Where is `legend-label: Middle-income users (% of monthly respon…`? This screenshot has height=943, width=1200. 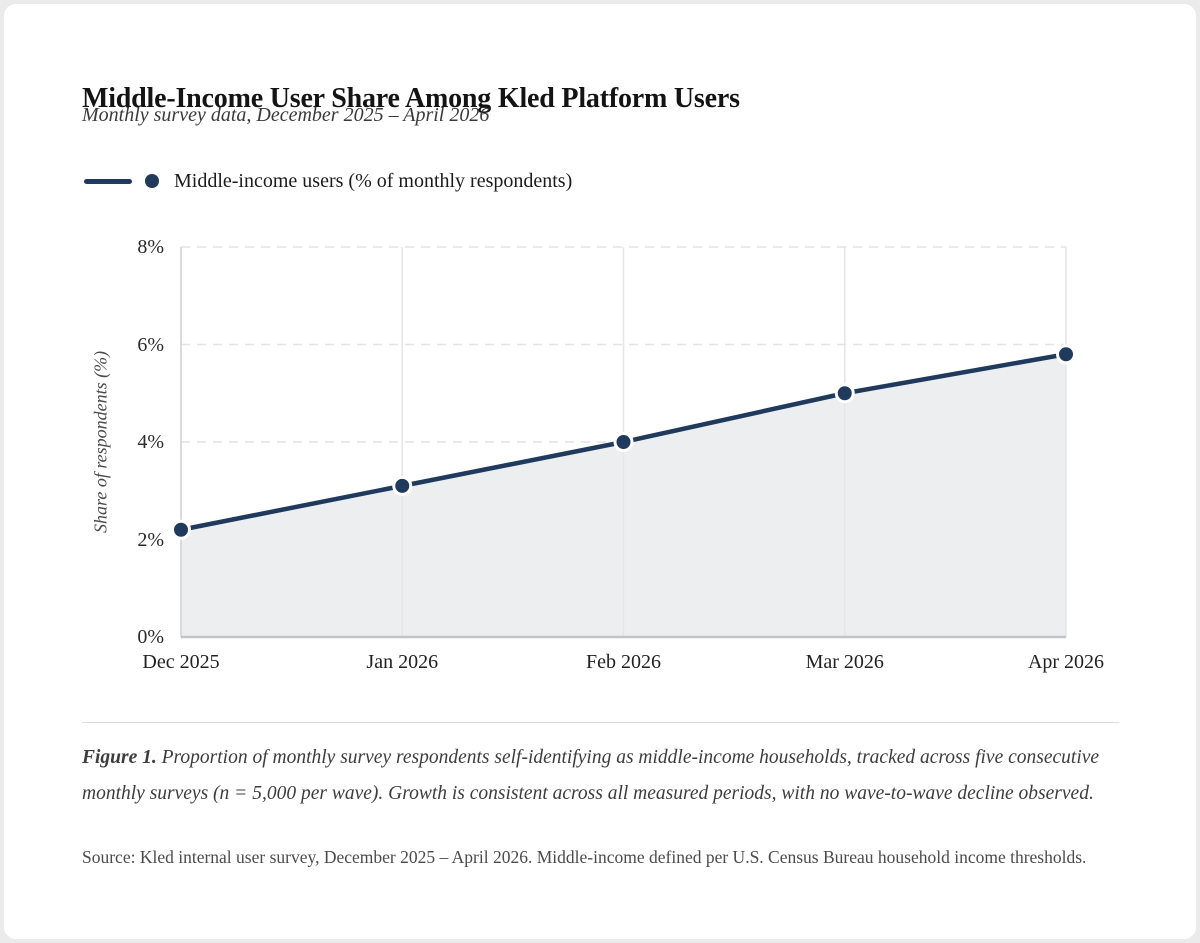
legend-label: Middle-income users (% of monthly respon… is located at coordinates (373, 180).